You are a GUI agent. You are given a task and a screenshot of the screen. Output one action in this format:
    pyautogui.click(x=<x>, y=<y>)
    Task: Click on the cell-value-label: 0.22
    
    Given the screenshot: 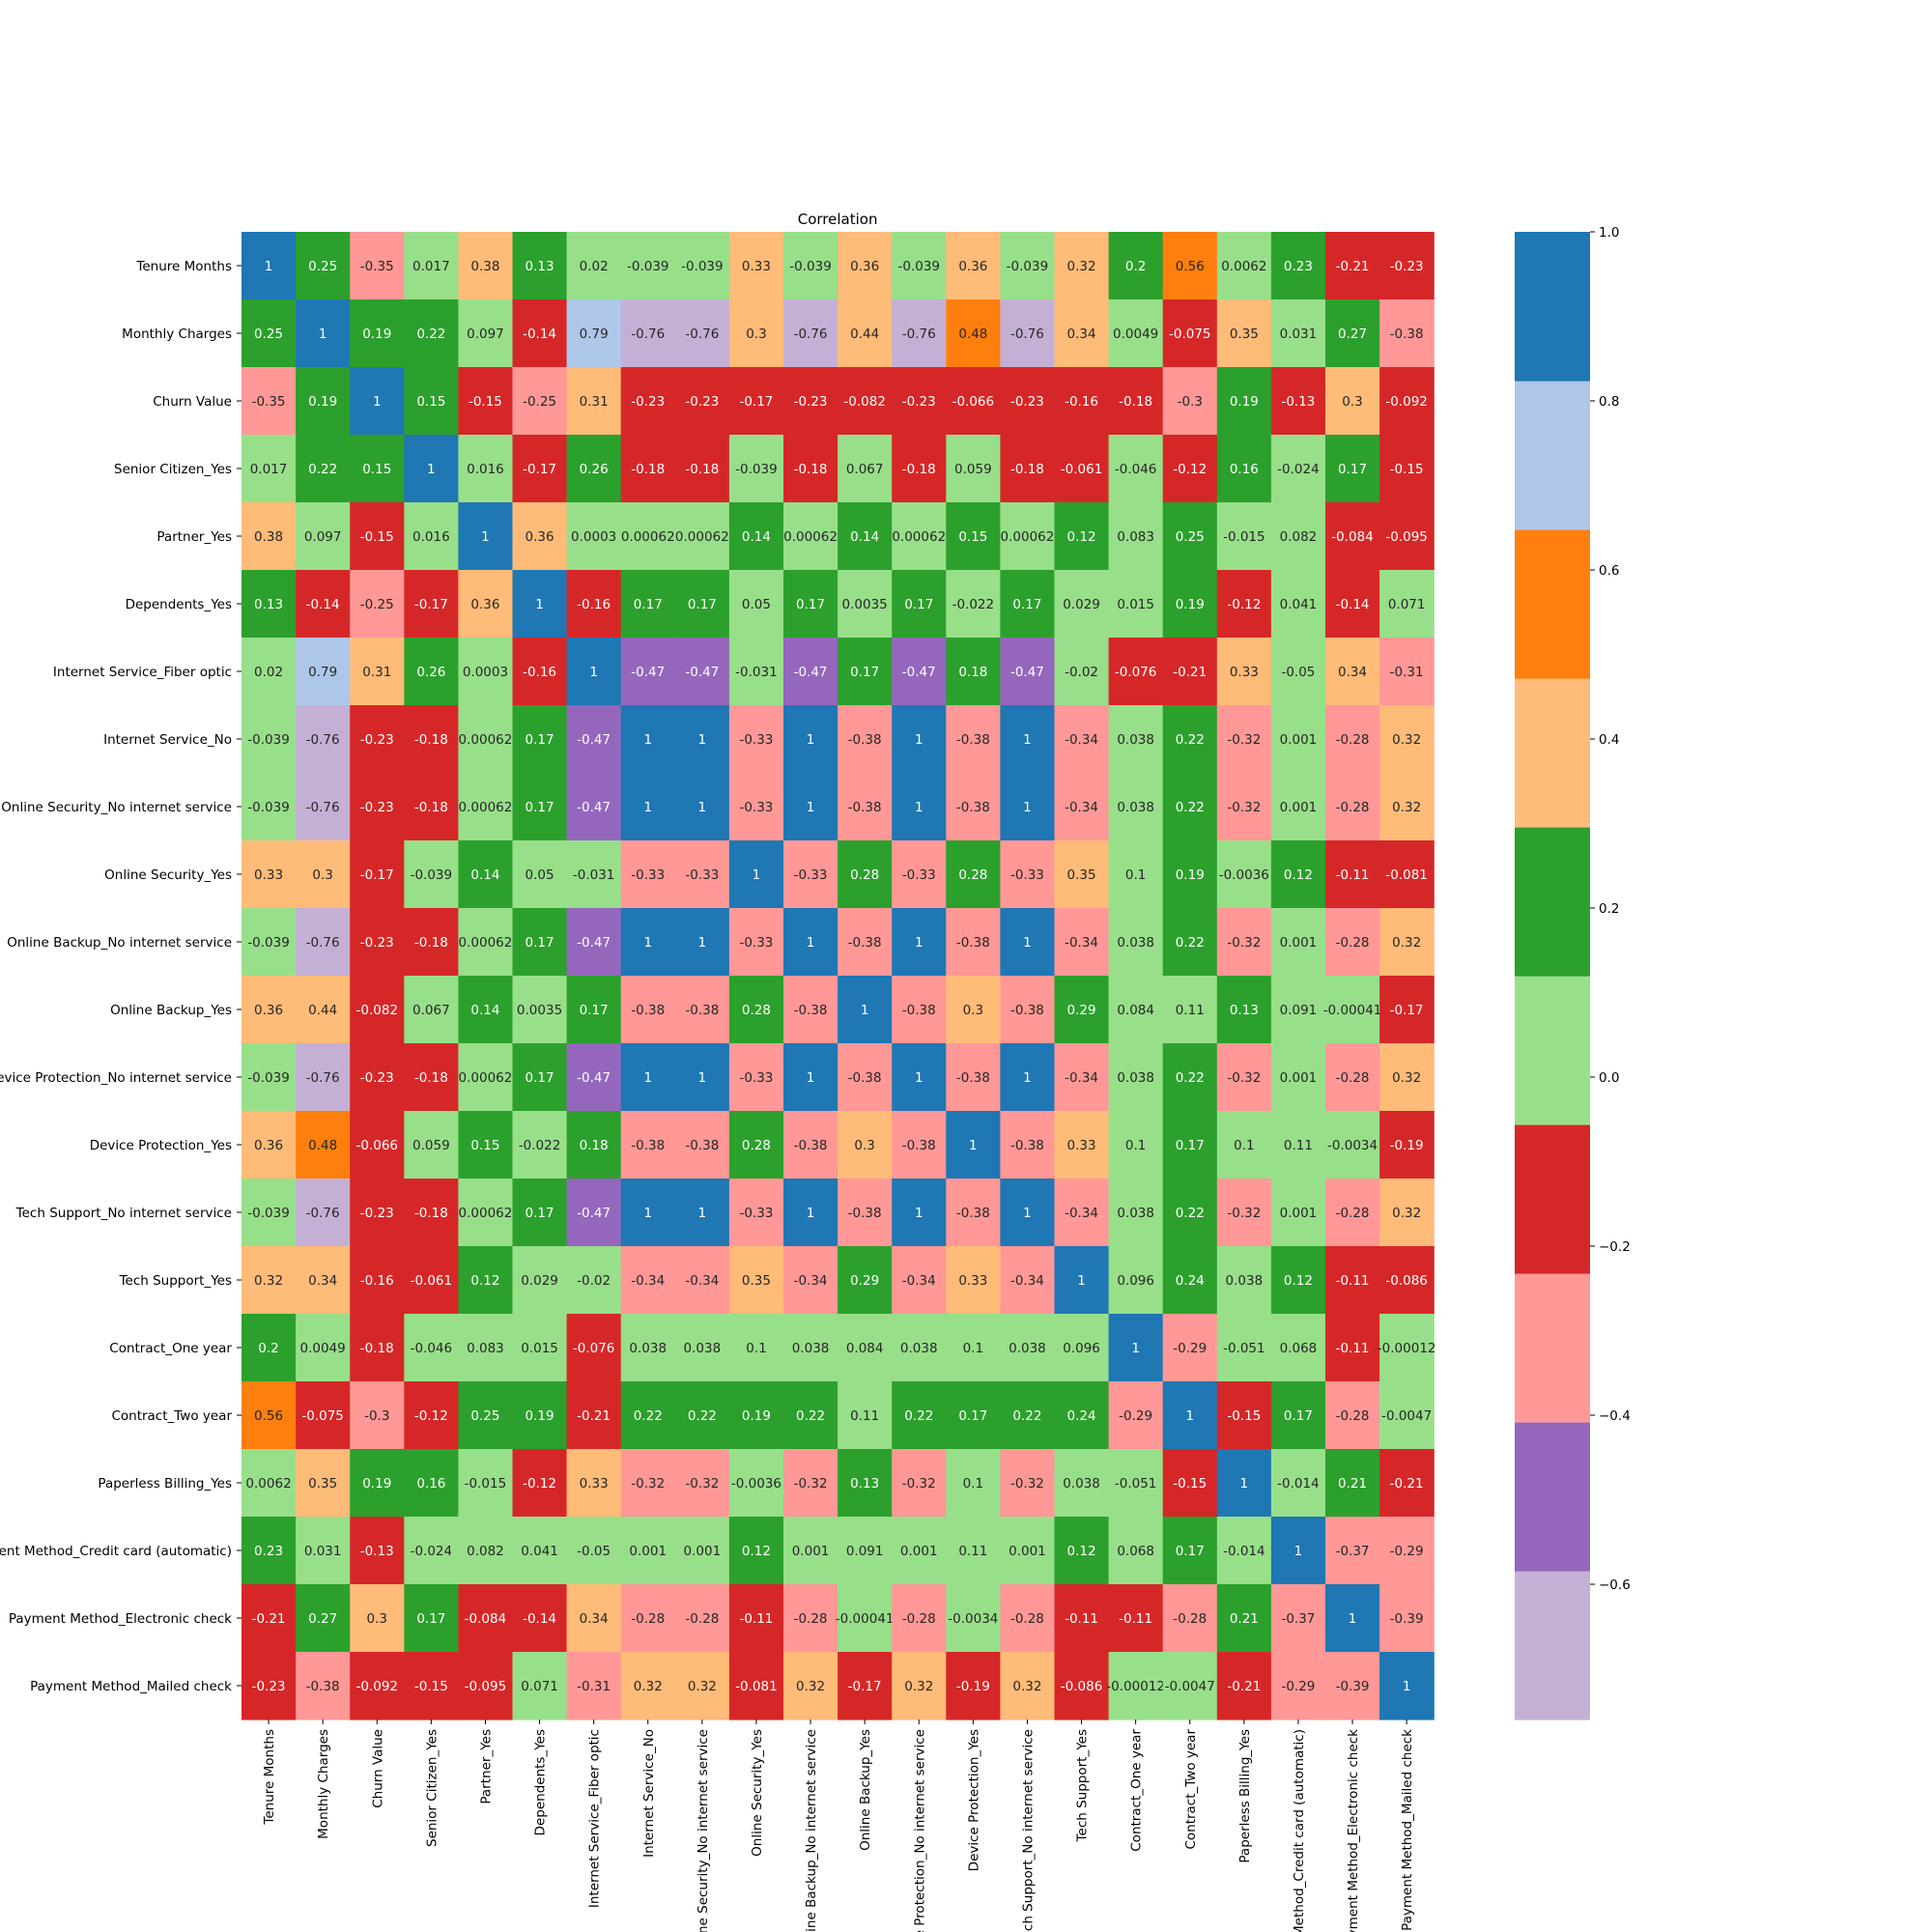 What is the action you would take?
    pyautogui.click(x=1190, y=807)
    